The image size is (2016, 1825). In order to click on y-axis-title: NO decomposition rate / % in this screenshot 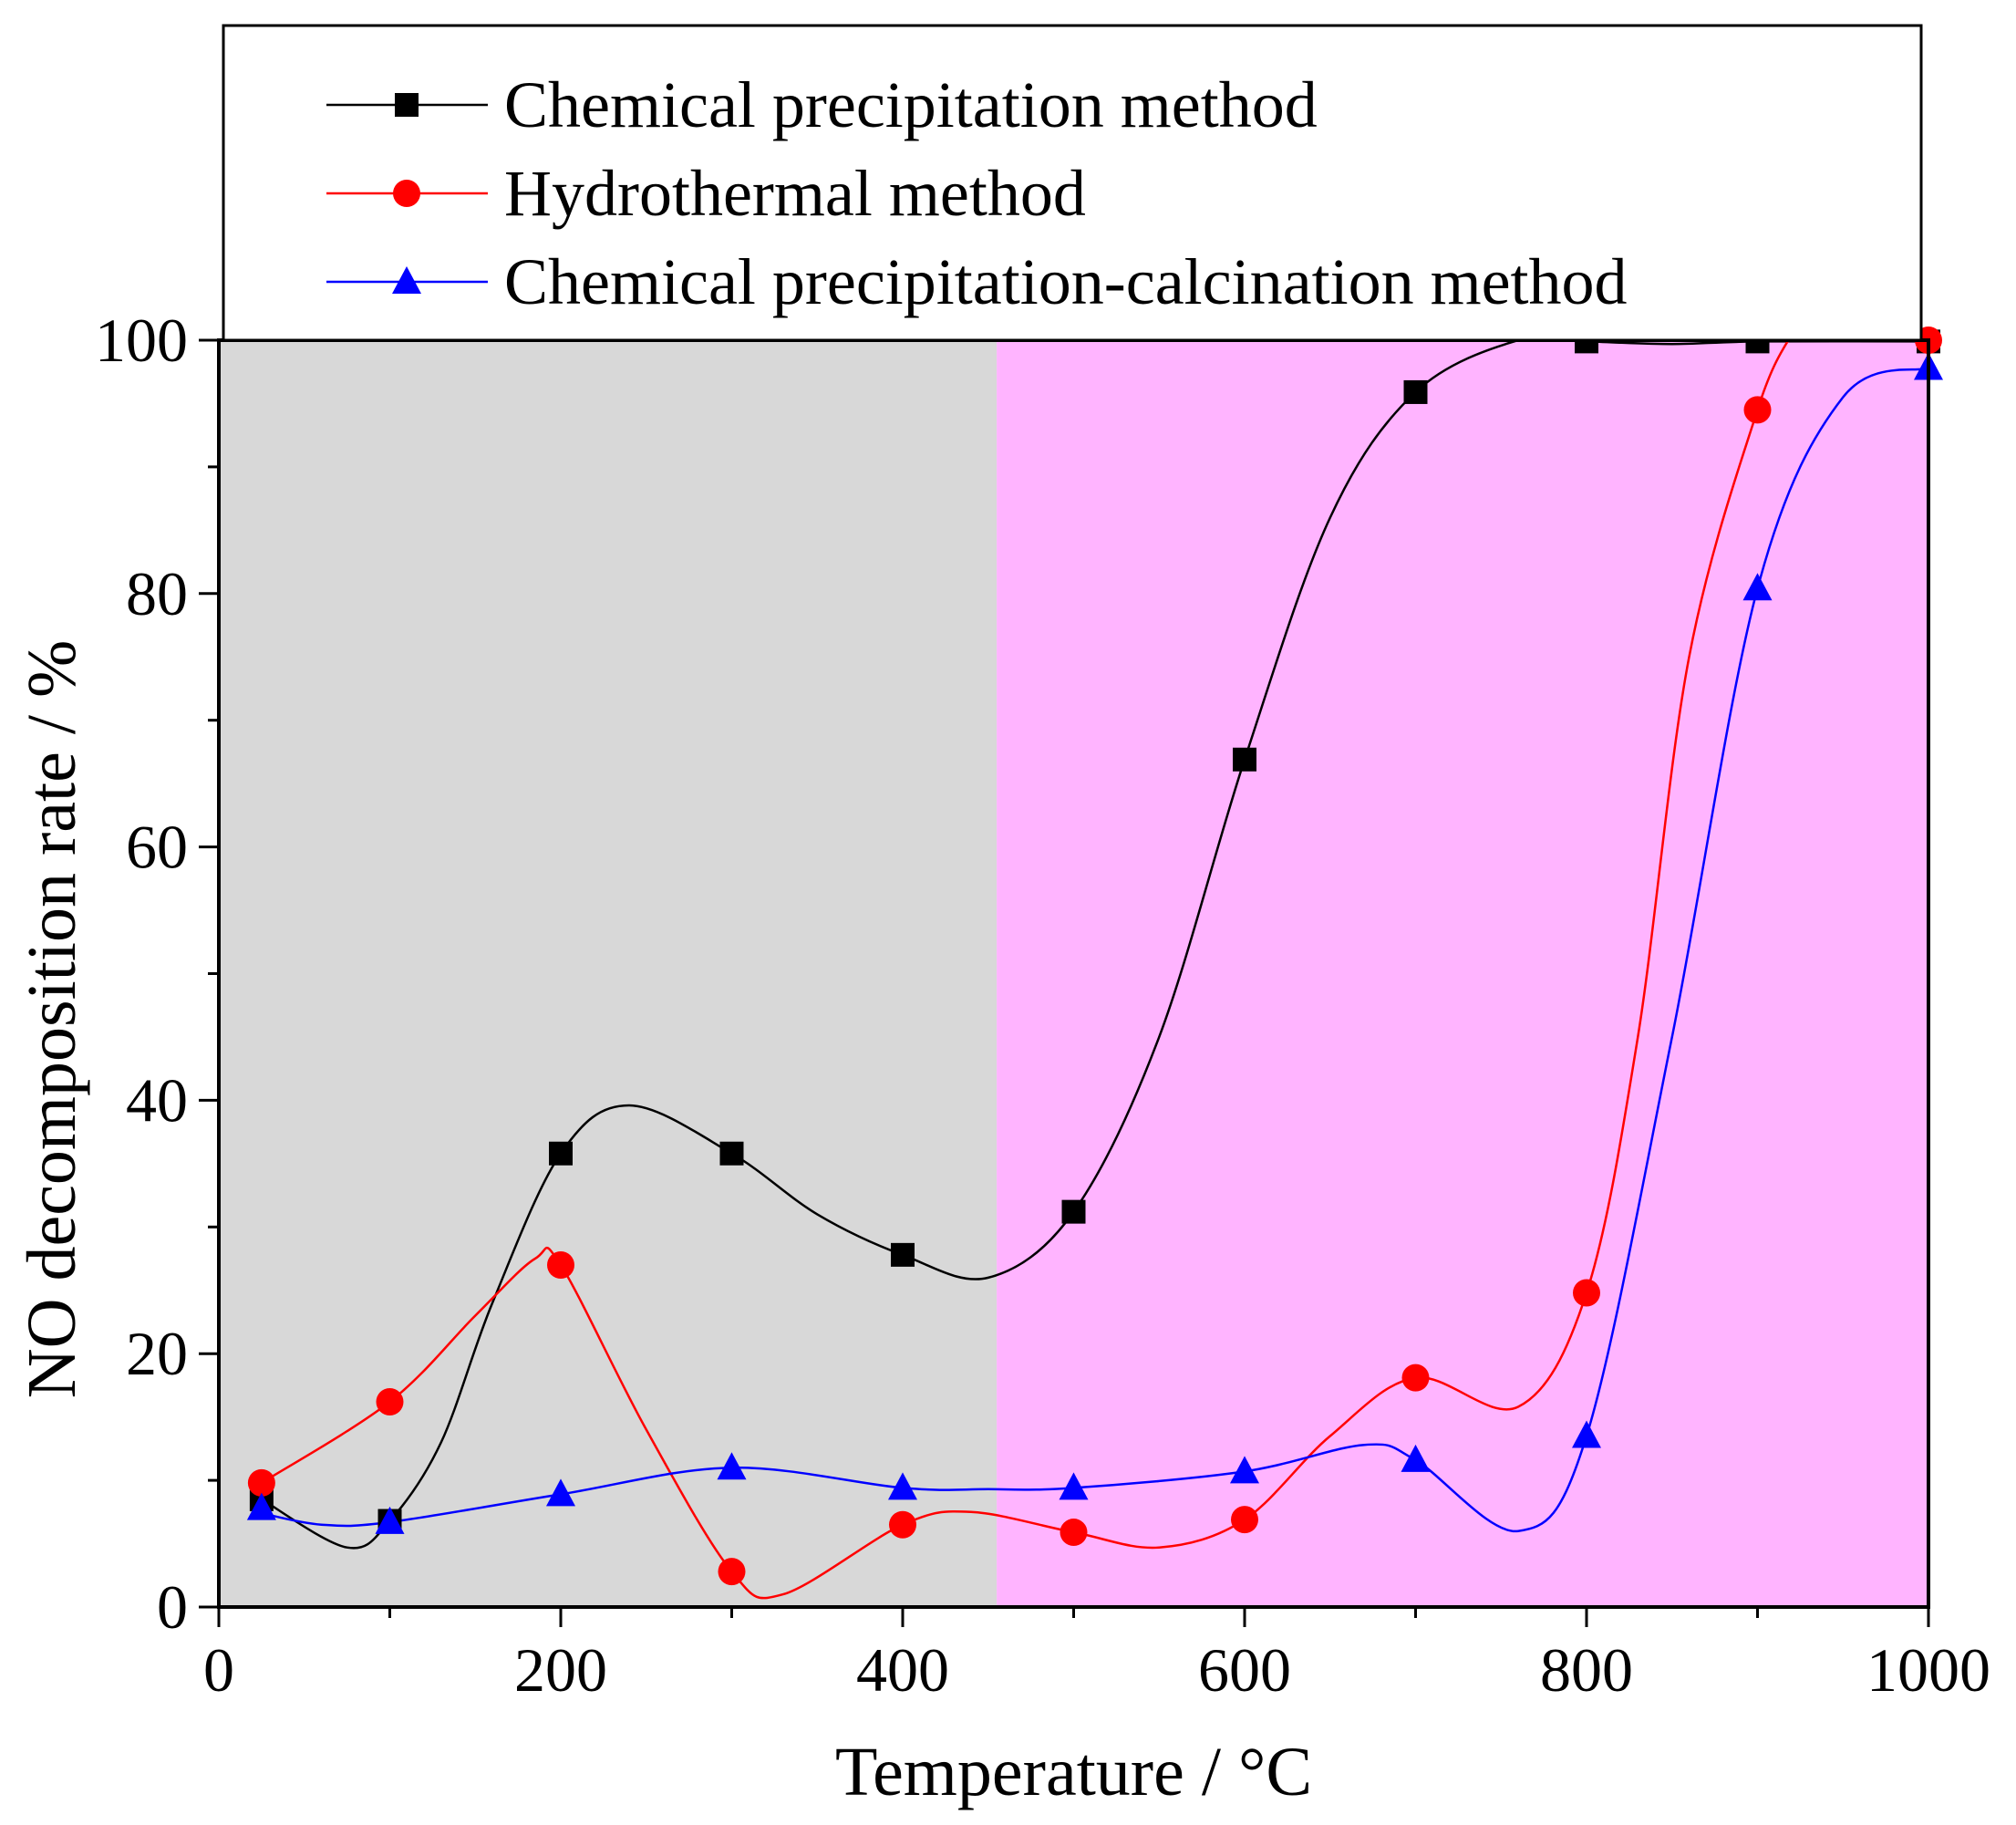, I will do `click(52, 1019)`.